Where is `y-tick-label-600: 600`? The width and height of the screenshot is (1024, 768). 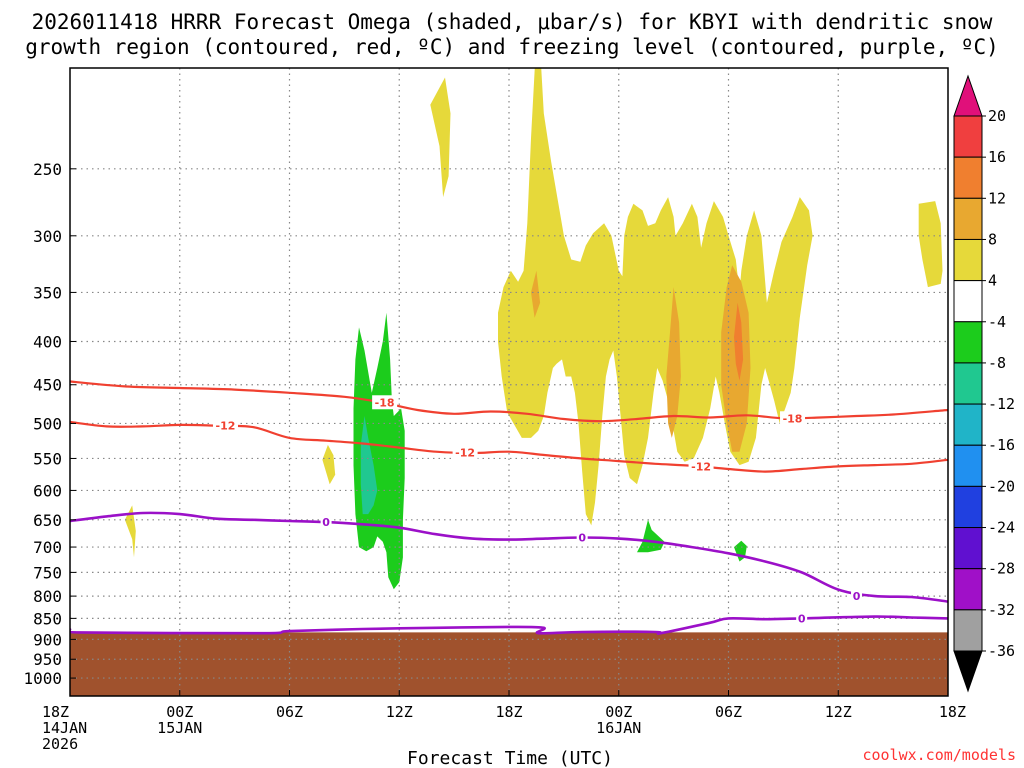
y-tick-label-600: 600 is located at coordinates (47, 490).